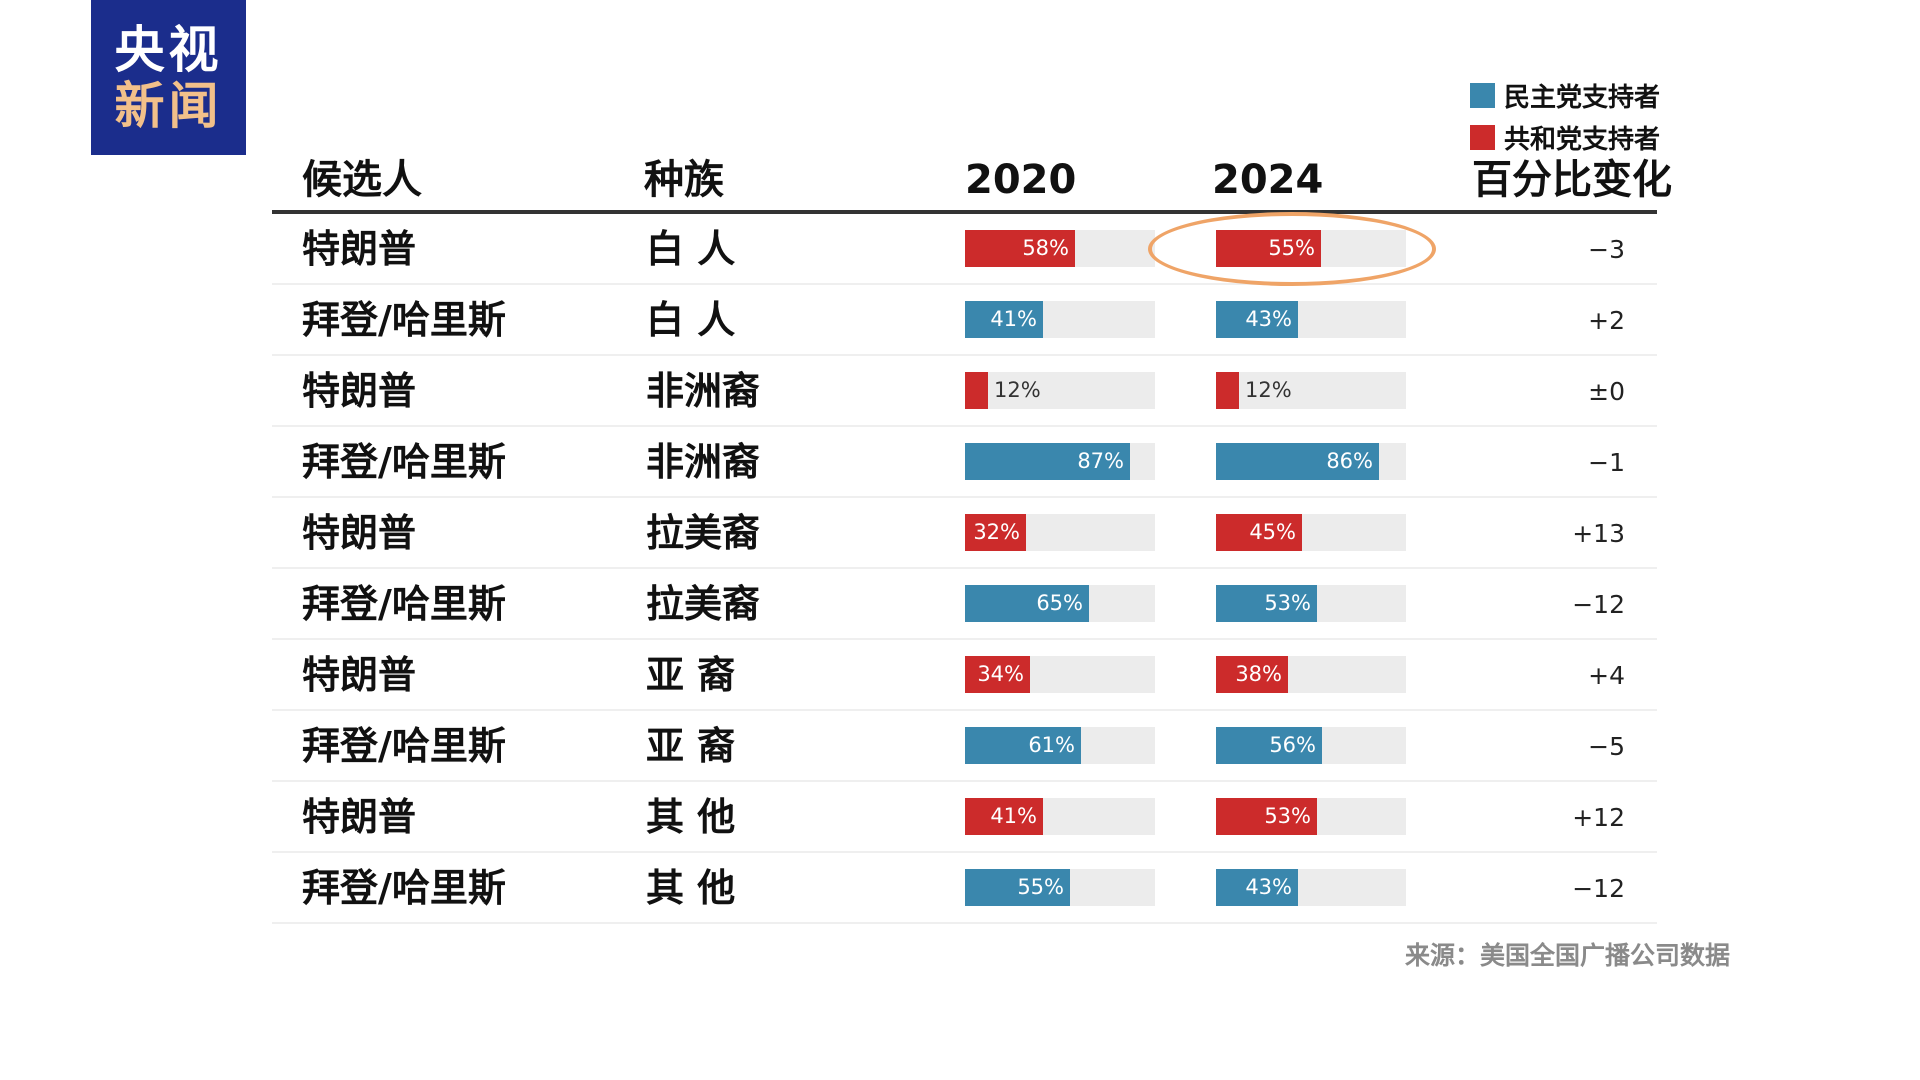 This screenshot has width=1920, height=1080. Describe the element at coordinates (1060, 674) in the screenshot. I see `bar-track-2020: 34%` at that location.